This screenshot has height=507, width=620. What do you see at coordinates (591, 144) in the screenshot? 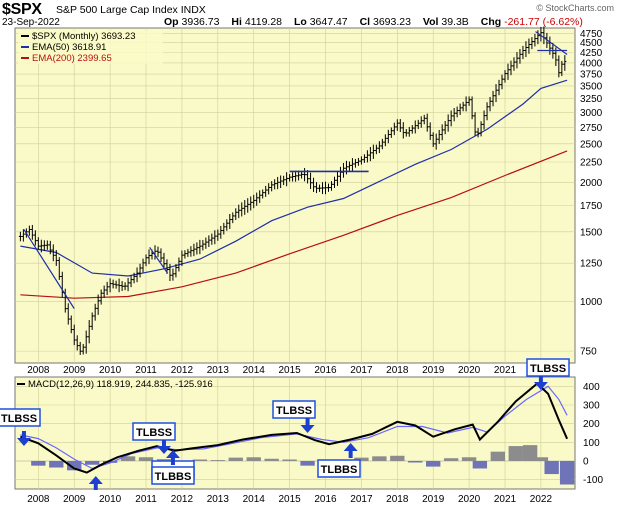
I see `price-y-tick-label: 2500` at bounding box center [591, 144].